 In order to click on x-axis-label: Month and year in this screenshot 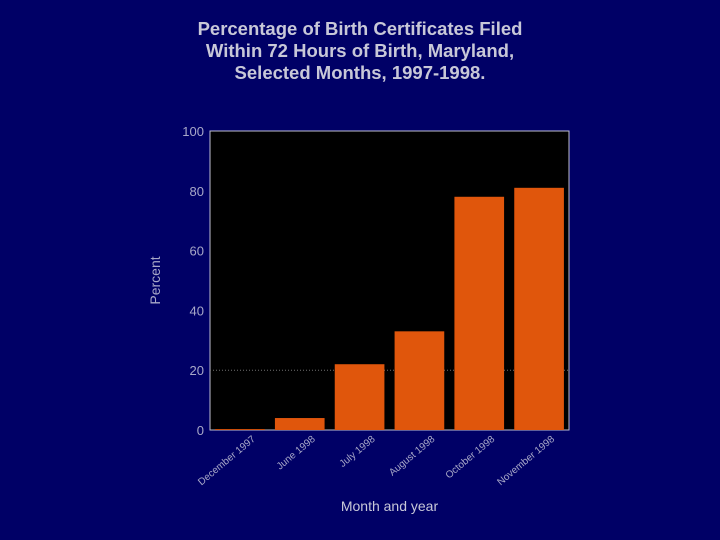, I will do `click(390, 506)`.